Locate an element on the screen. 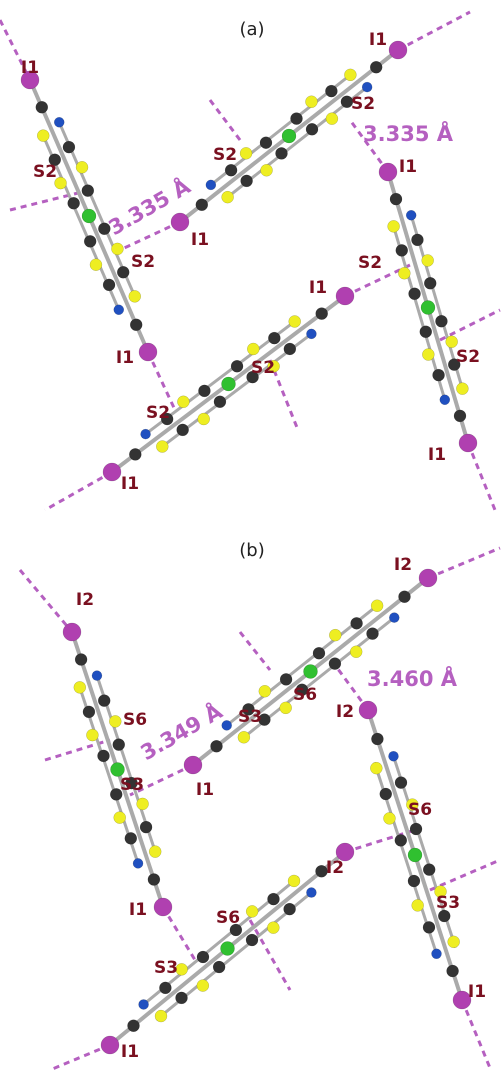 The height and width of the screenshot is (1073, 501). distance-label: 3.335 Å is located at coordinates (408, 133).